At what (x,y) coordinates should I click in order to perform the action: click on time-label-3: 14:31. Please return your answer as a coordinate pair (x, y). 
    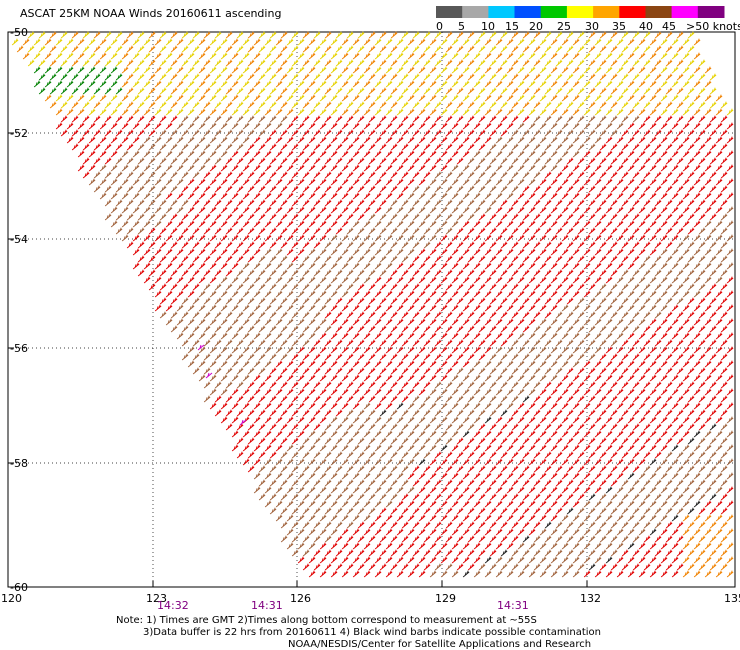
    Looking at the image, I should click on (513, 605).